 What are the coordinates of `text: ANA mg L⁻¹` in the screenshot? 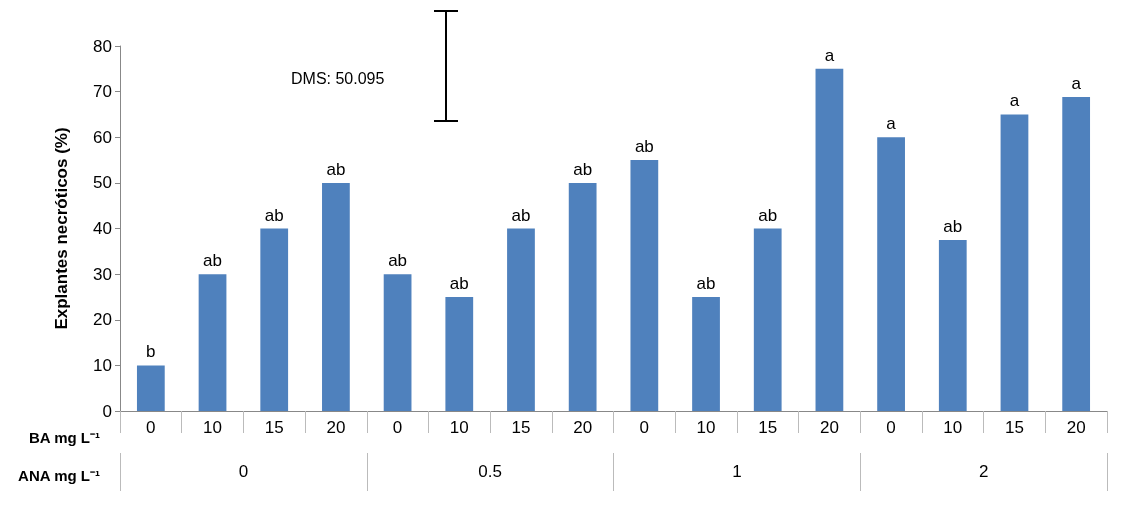 It's located at (59, 475).